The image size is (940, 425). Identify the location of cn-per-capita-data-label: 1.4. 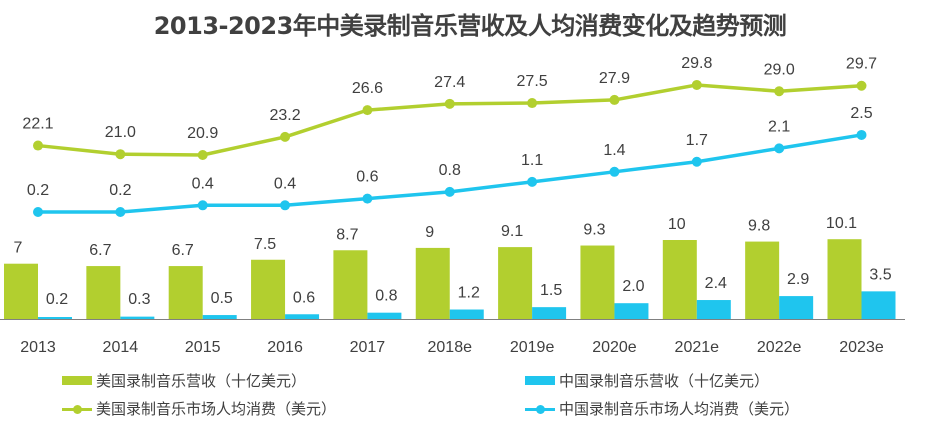
(614, 150).